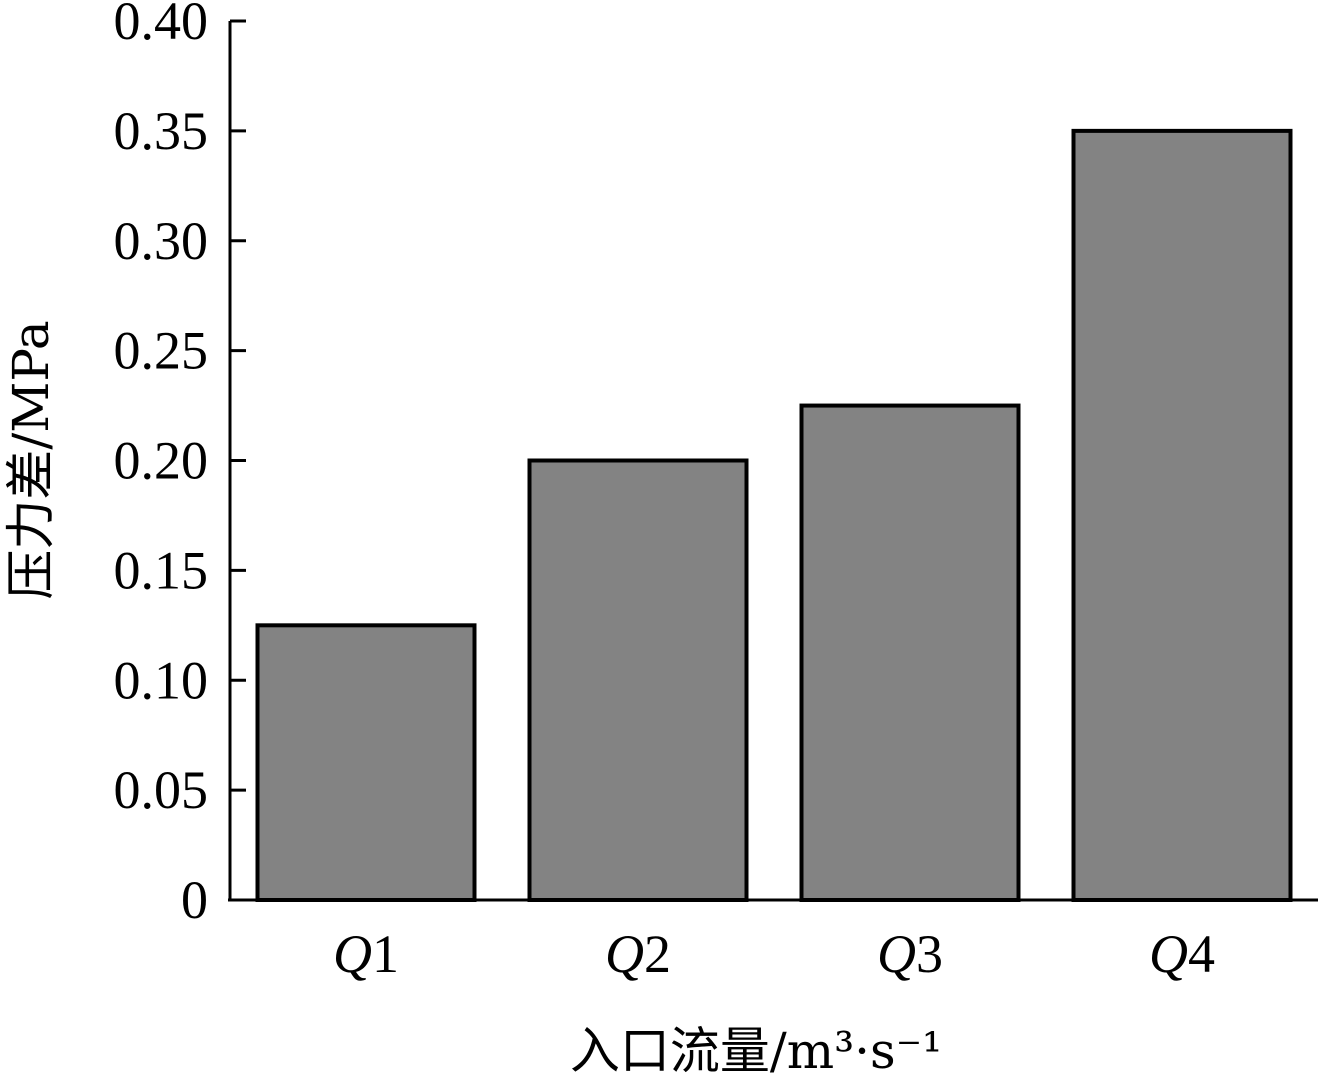 This screenshot has height=1078, width=1320. I want to click on y-tick-label: 0.30, so click(161, 241).